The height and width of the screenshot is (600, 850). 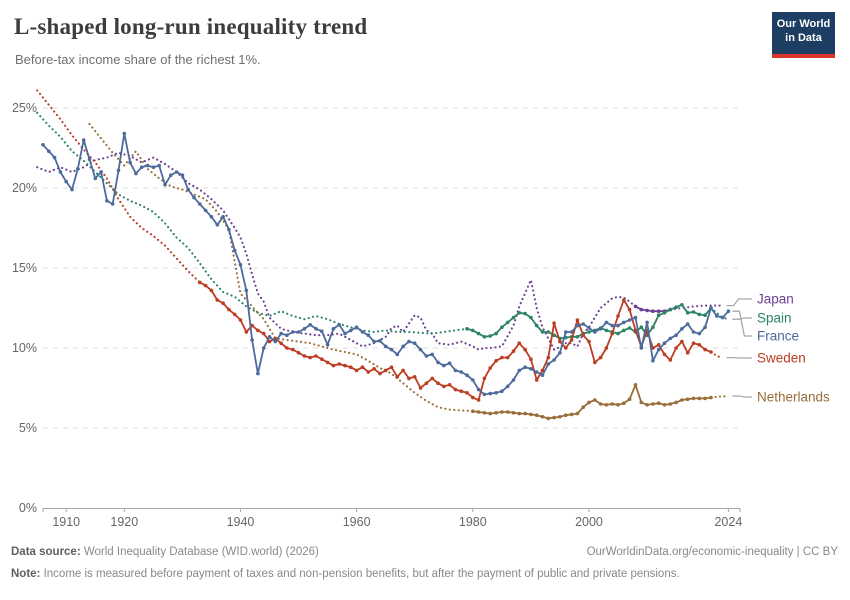 What do you see at coordinates (739, 302) in the screenshot?
I see `series-label-leader-line` at bounding box center [739, 302].